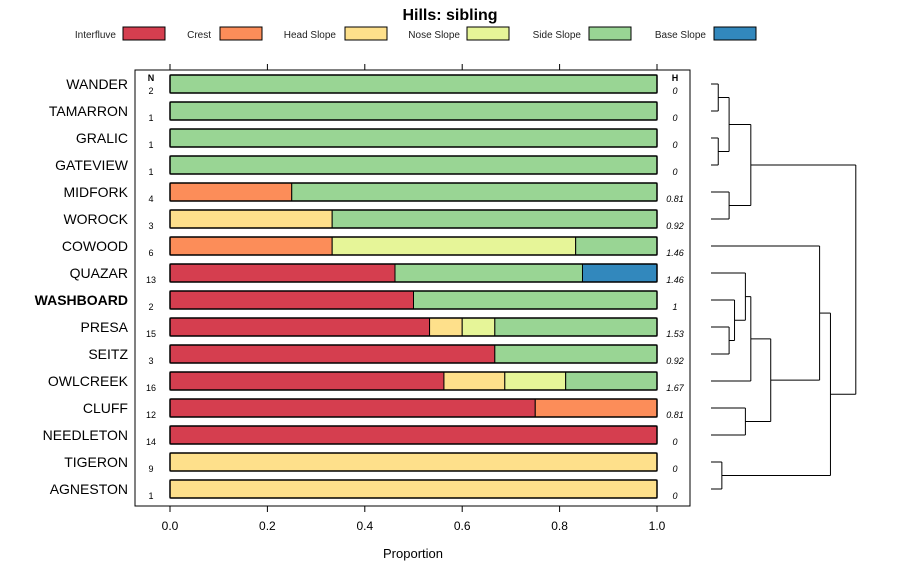 The height and width of the screenshot is (580, 900). I want to click on x-tick-label: 0.0, so click(170, 526).